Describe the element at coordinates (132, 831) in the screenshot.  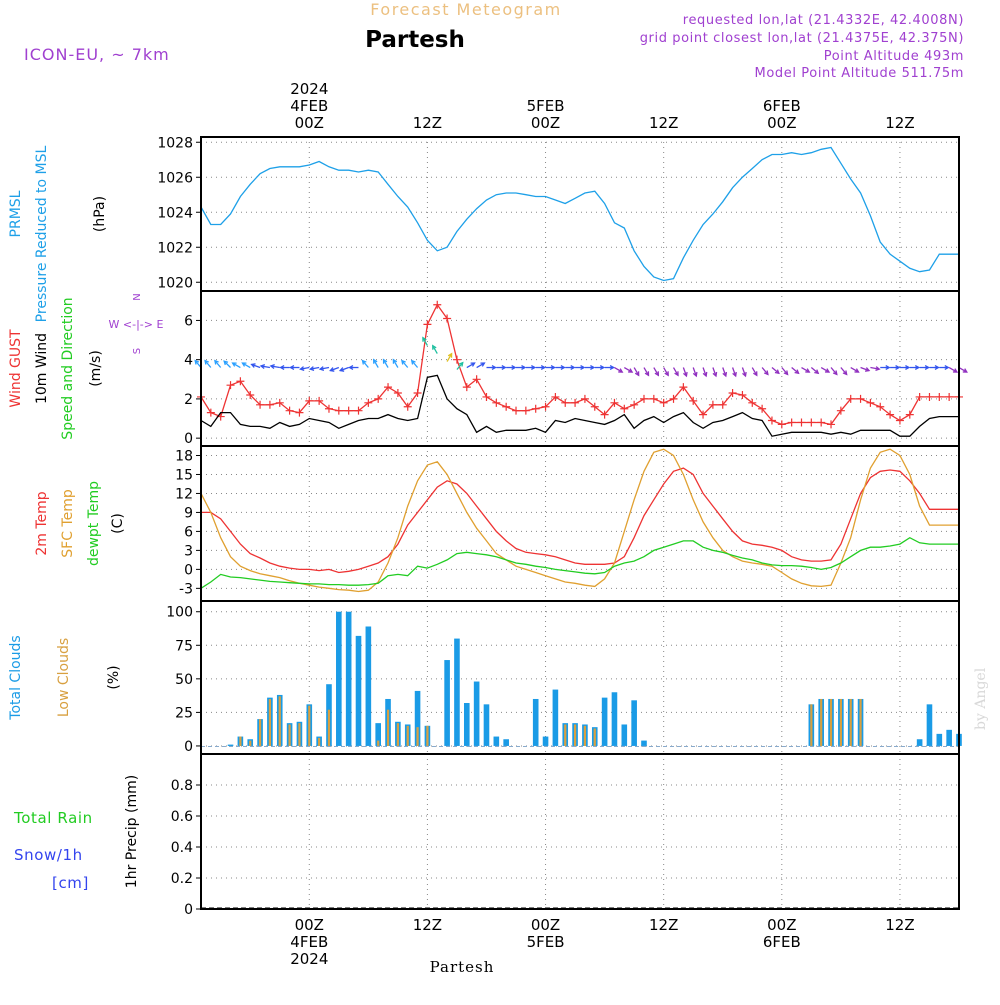
I see `y-axis-title: 1hr Precip (mm)` at that location.